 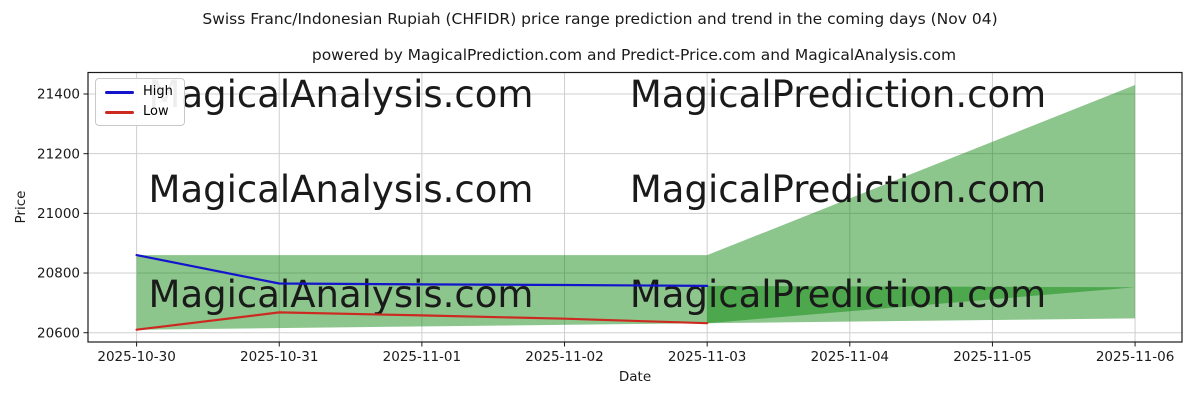 I want to click on x-tick-label-2025-10-30: 2025-10-30, so click(x=136, y=357).